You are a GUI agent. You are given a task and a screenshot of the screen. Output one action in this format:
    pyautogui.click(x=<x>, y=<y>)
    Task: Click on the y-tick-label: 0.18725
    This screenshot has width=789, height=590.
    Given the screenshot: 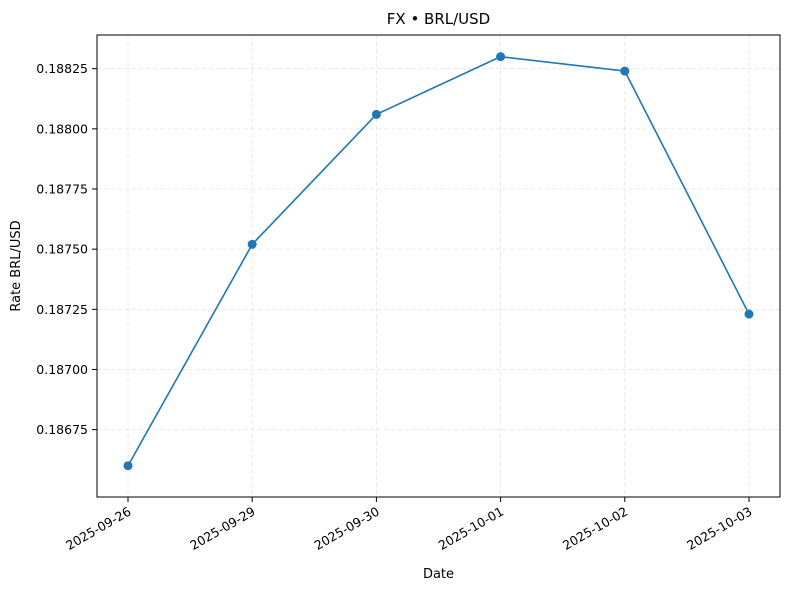 What is the action you would take?
    pyautogui.click(x=62, y=309)
    